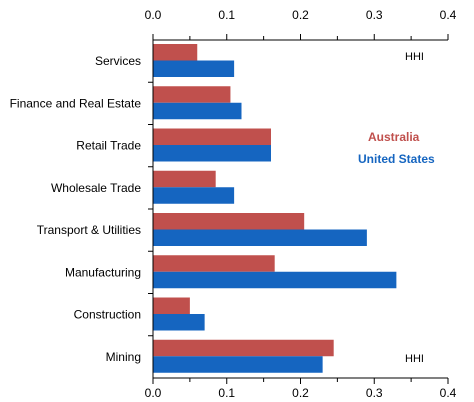 Image resolution: width=474 pixels, height=402 pixels. I want to click on x-tick-label-top: 0.1, so click(226, 15).